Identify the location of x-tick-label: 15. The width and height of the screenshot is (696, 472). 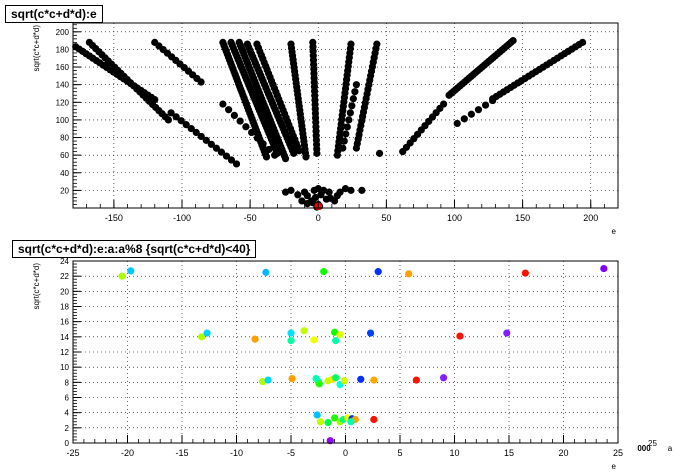
(509, 453).